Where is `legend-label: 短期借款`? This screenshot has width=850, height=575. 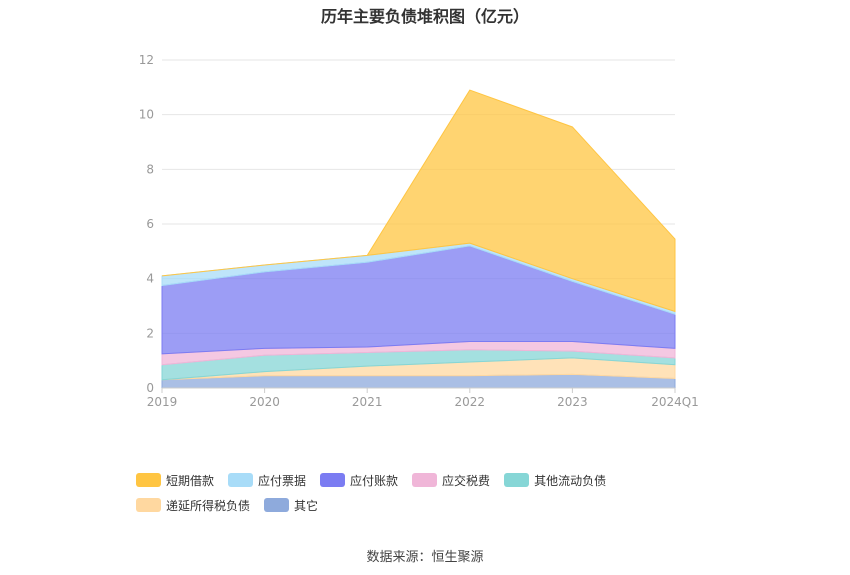 legend-label: 短期借款 is located at coordinates (190, 480).